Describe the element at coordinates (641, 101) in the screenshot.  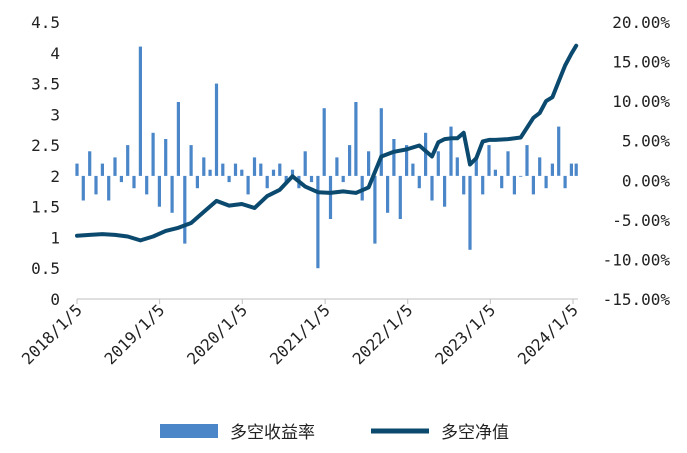
I see `y-right-tick-label: 10.00%` at that location.